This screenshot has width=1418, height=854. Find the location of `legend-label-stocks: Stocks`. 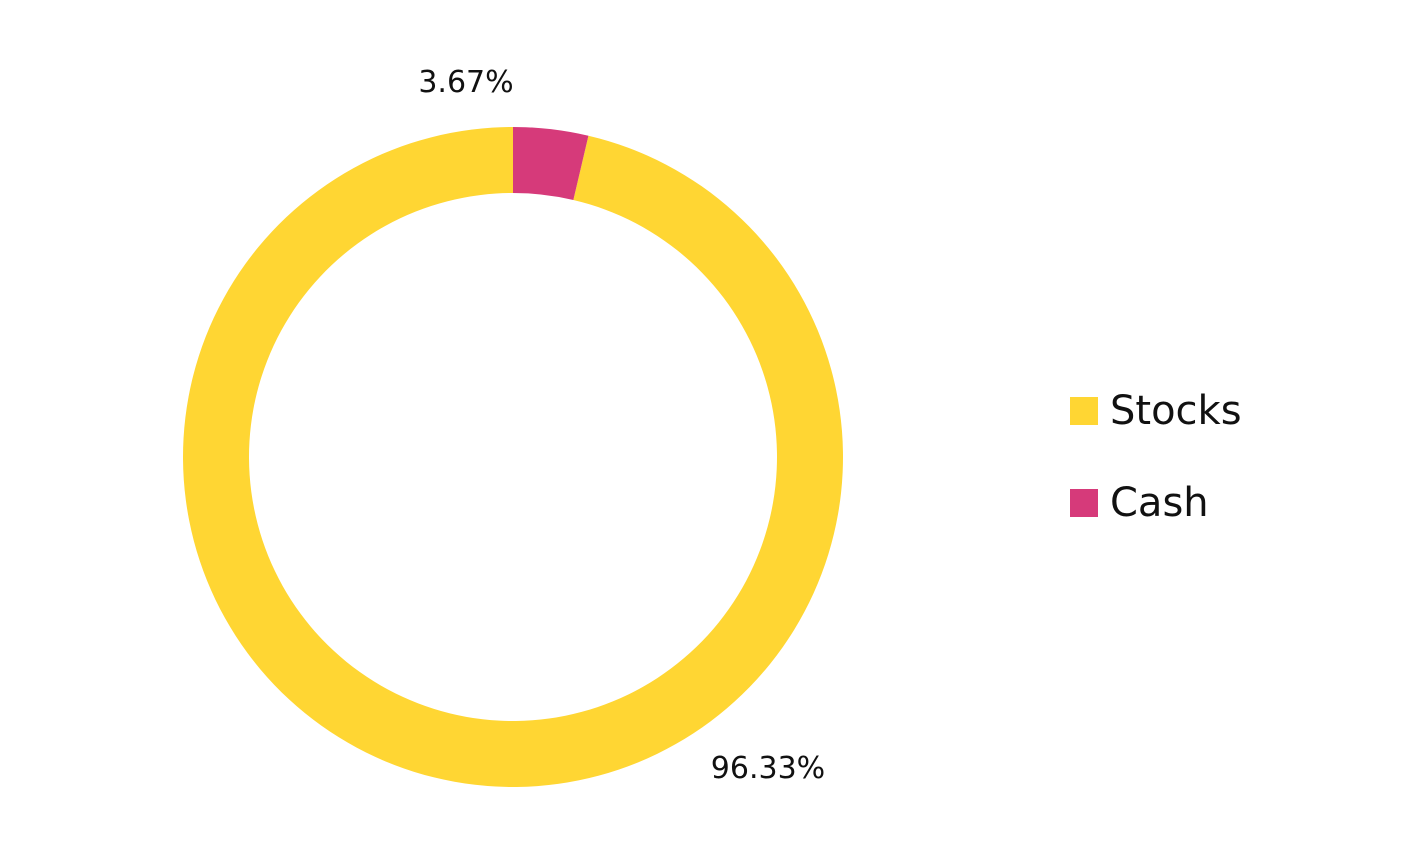

legend-label-stocks: Stocks is located at coordinates (1176, 411).